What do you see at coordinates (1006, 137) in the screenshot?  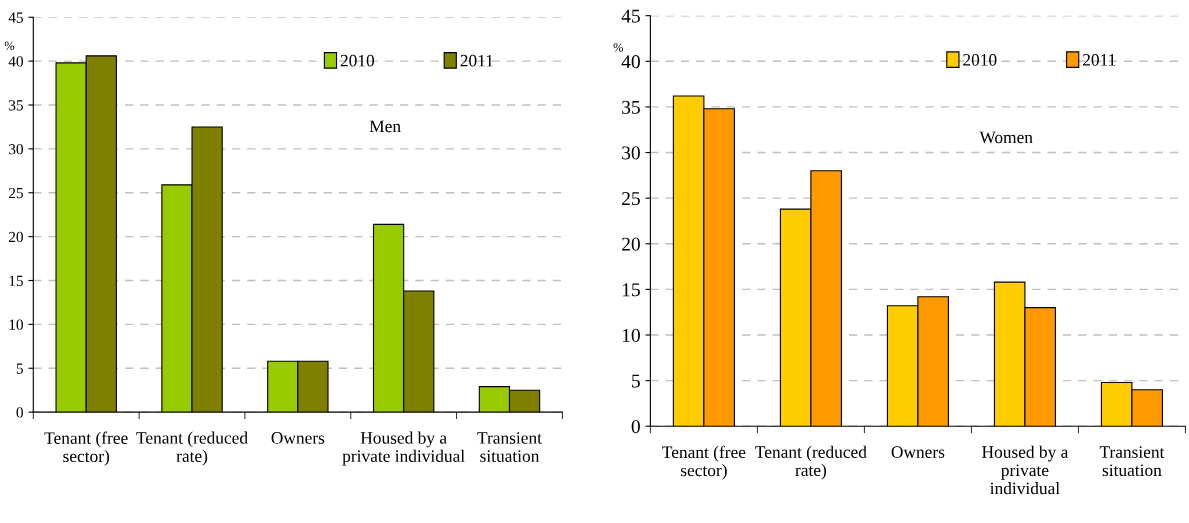 I see `annotation: Women` at bounding box center [1006, 137].